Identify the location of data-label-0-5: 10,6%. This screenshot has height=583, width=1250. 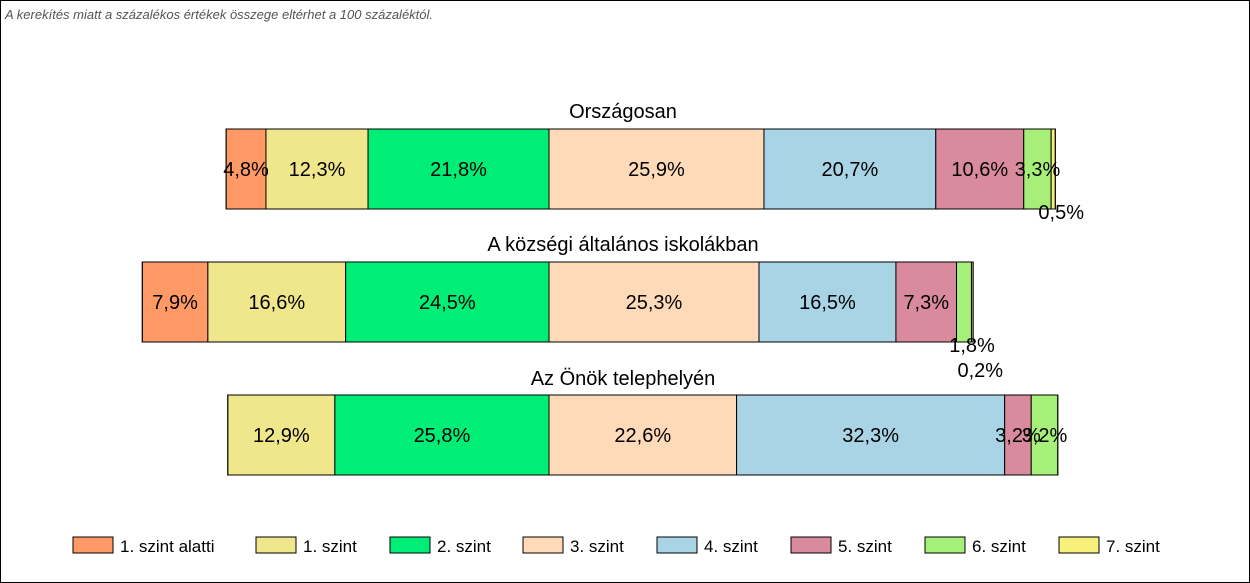
(979, 170).